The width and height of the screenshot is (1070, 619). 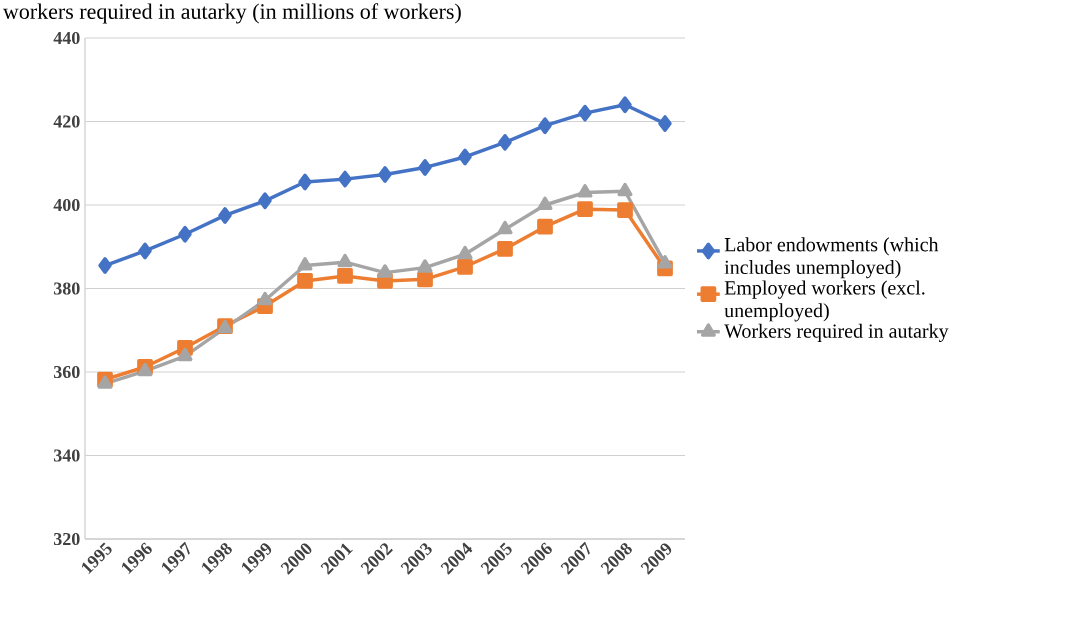 What do you see at coordinates (66, 455) in the screenshot?
I see `y-tick-label: 340` at bounding box center [66, 455].